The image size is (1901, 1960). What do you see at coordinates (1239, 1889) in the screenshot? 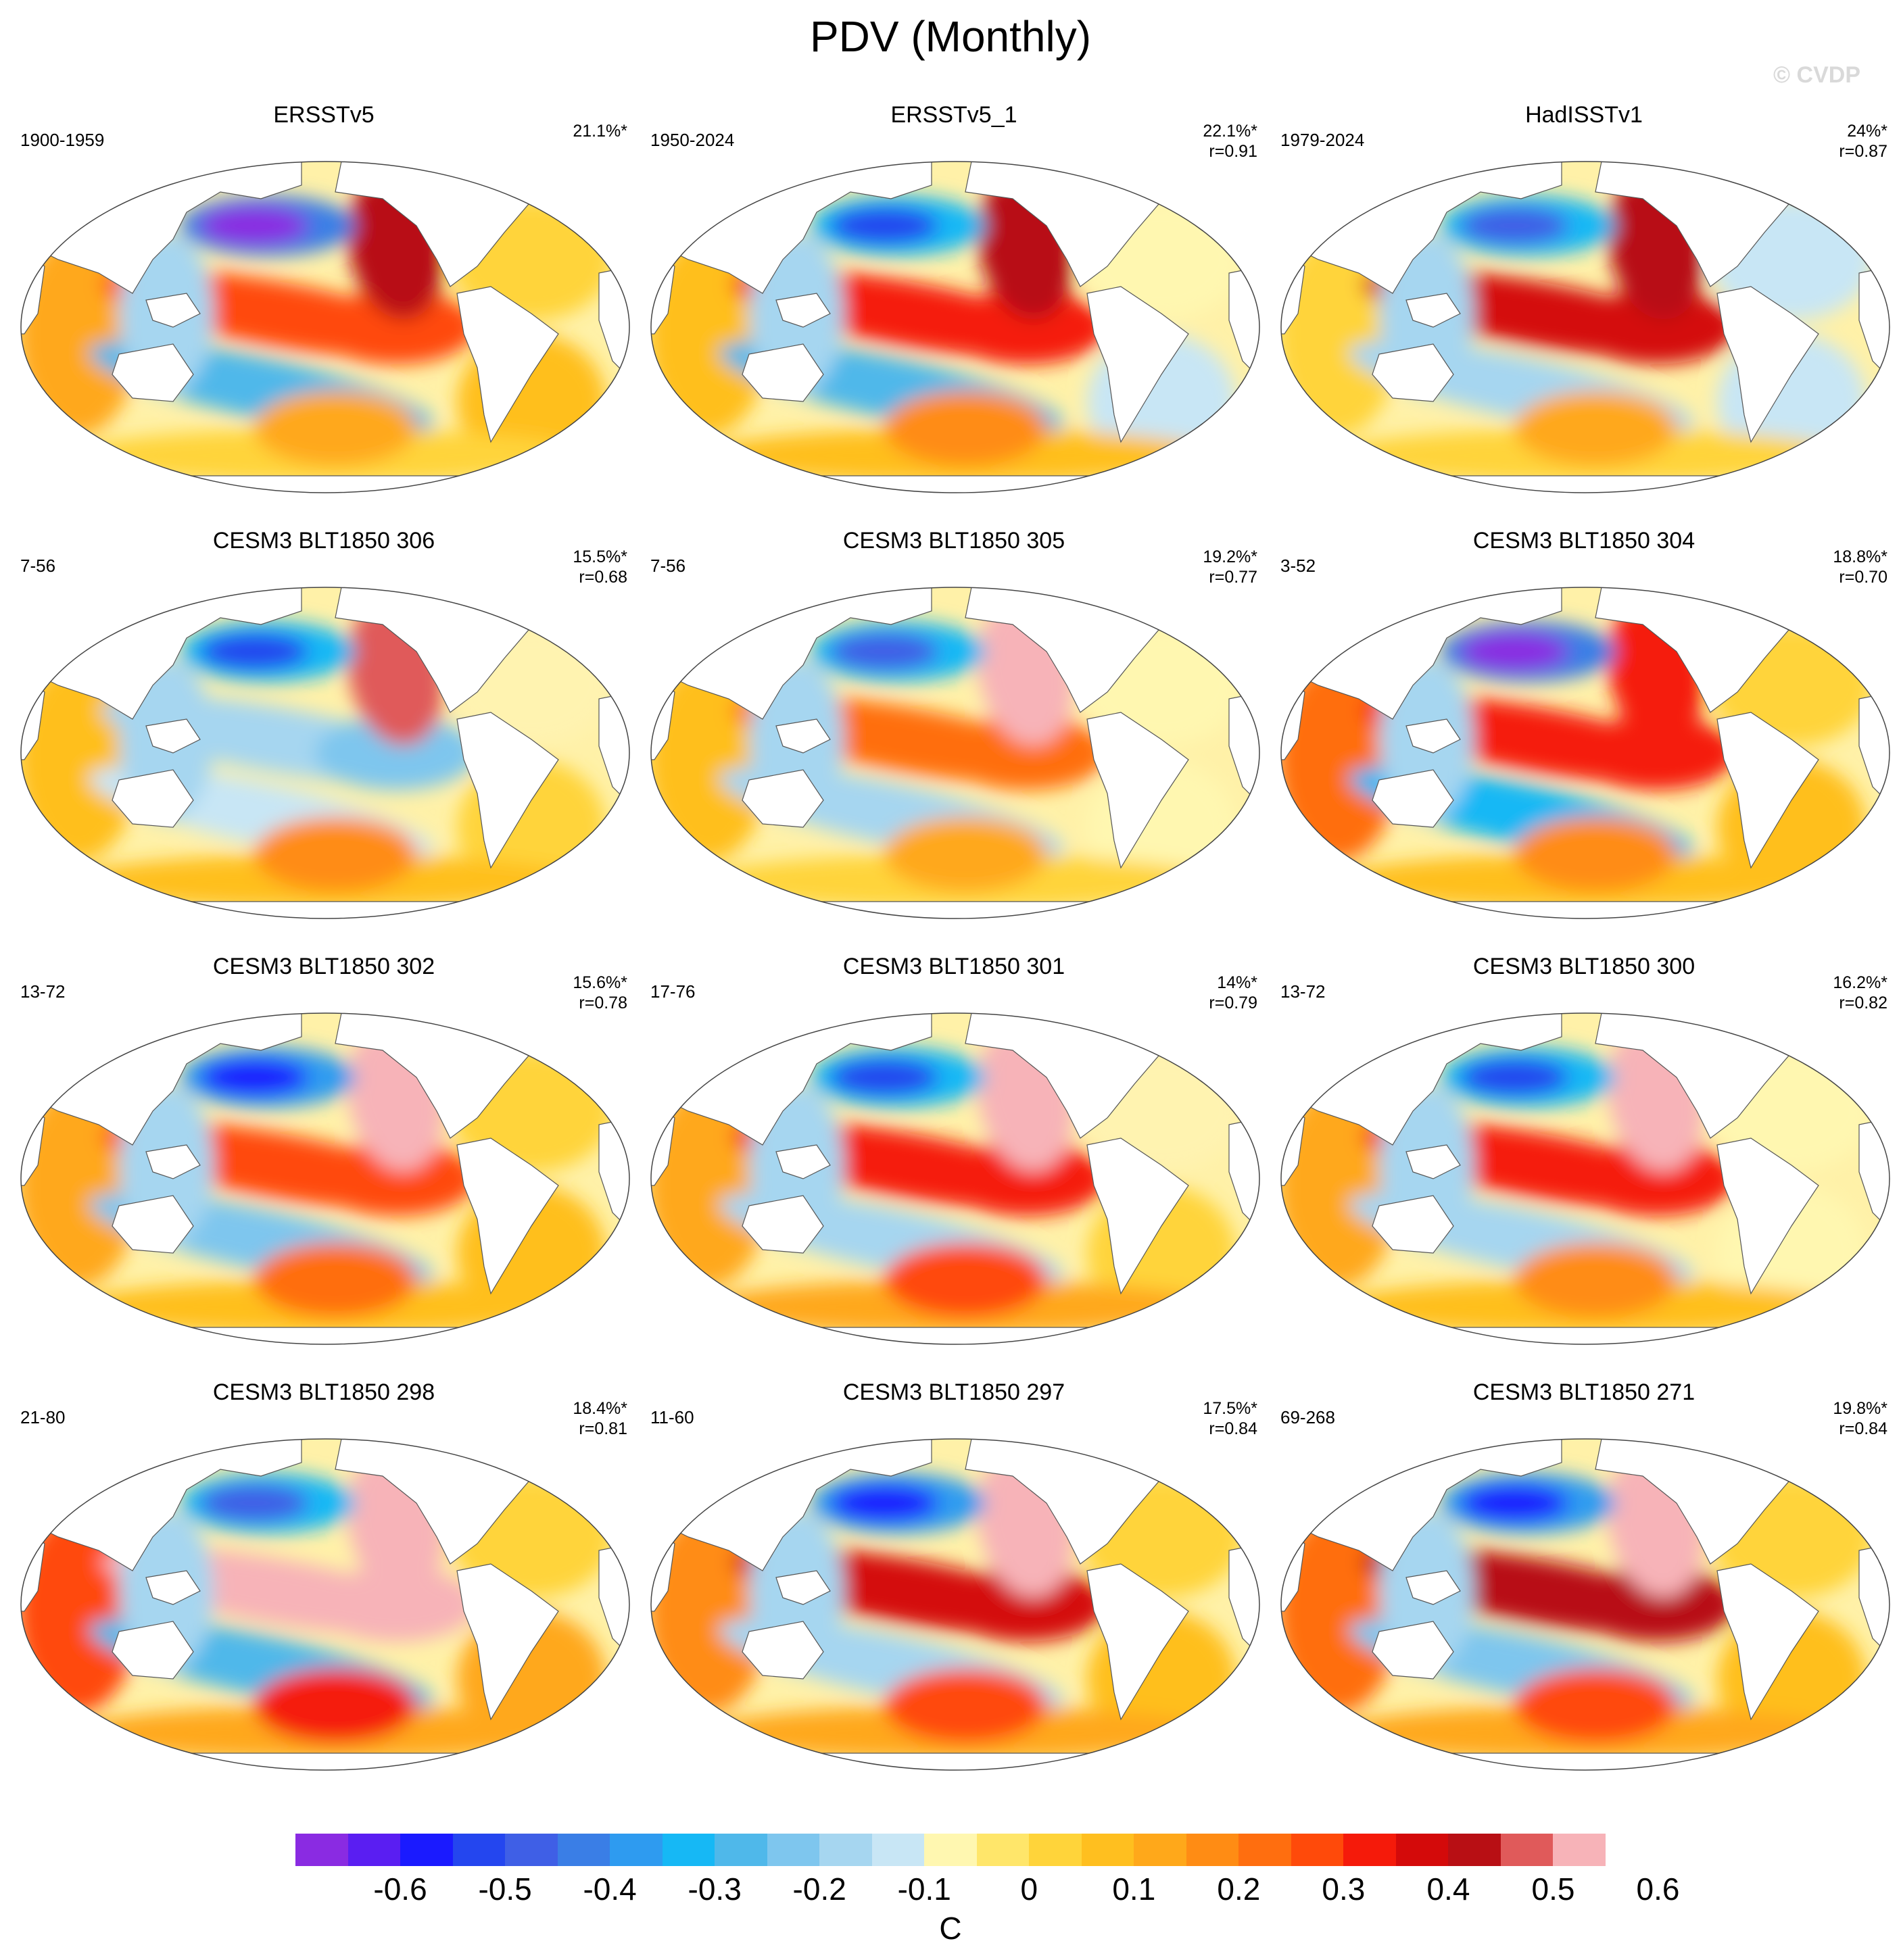
I see `colorbar-tick-label: 0.2` at bounding box center [1239, 1889].